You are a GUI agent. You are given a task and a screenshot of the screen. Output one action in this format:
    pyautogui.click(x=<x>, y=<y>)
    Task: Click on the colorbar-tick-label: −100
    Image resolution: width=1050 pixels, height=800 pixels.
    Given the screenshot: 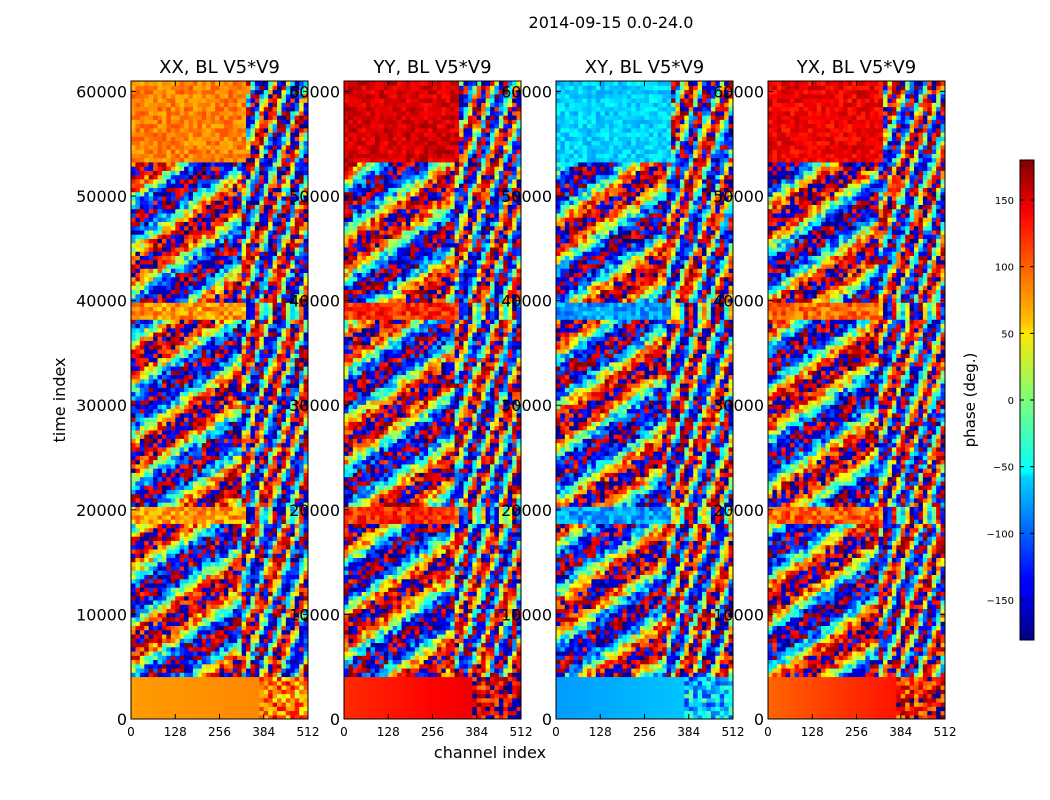 What is the action you would take?
    pyautogui.click(x=1000, y=534)
    